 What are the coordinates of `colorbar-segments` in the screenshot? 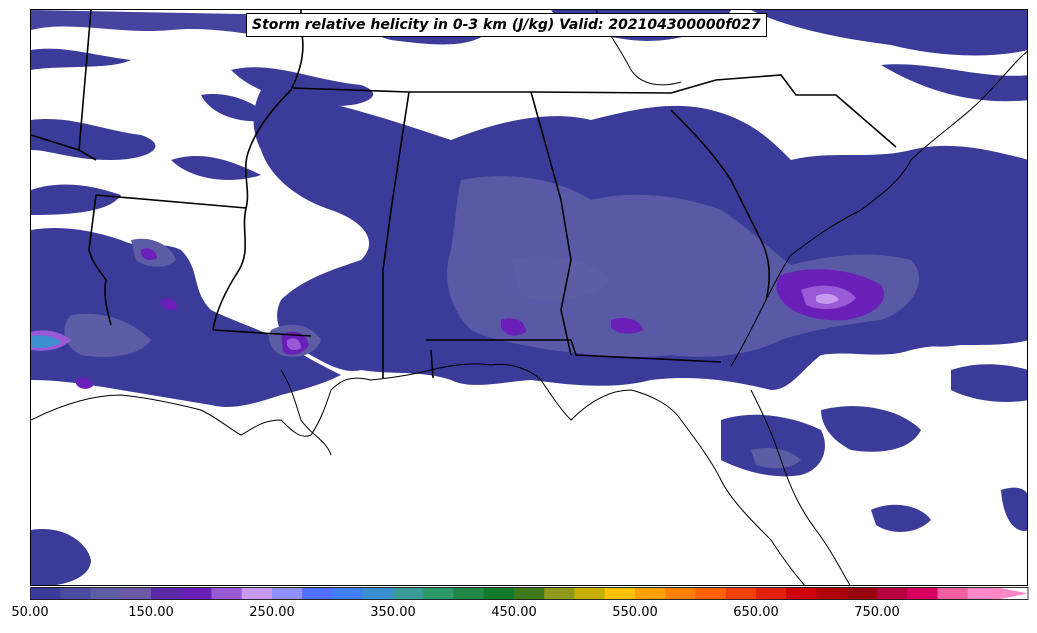 It's located at (529, 593).